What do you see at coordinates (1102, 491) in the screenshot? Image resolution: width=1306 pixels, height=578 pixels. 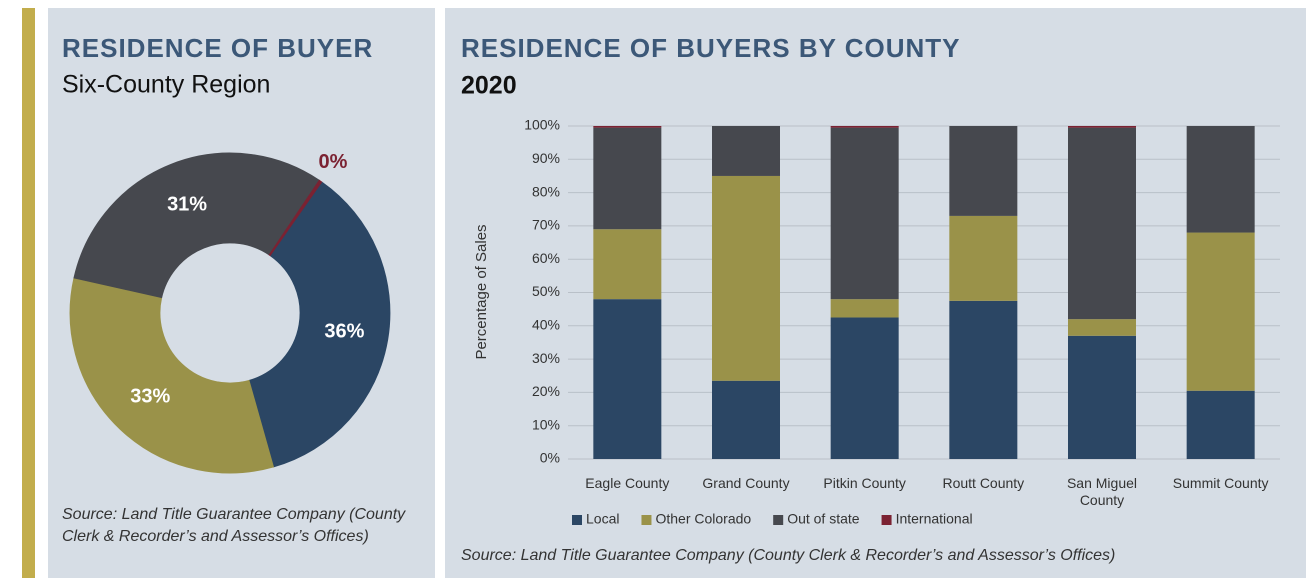 I see `x-tick-label: San Miguel County` at bounding box center [1102, 491].